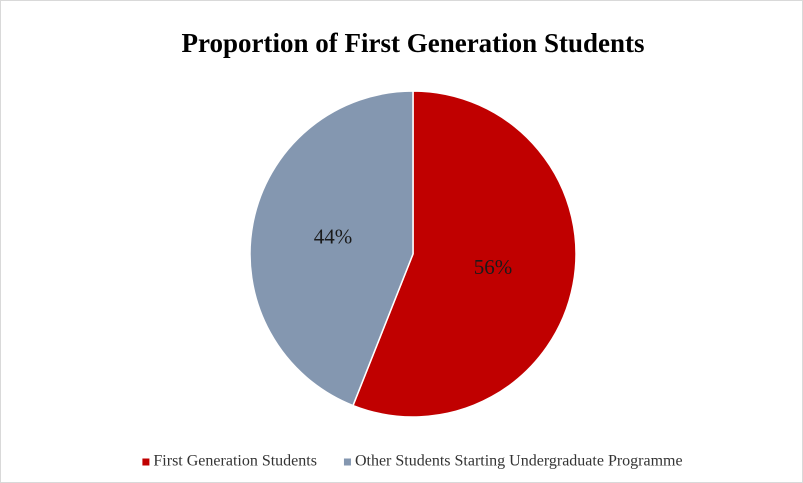  What do you see at coordinates (235, 461) in the screenshot?
I see `legend-label: First Generation Students` at bounding box center [235, 461].